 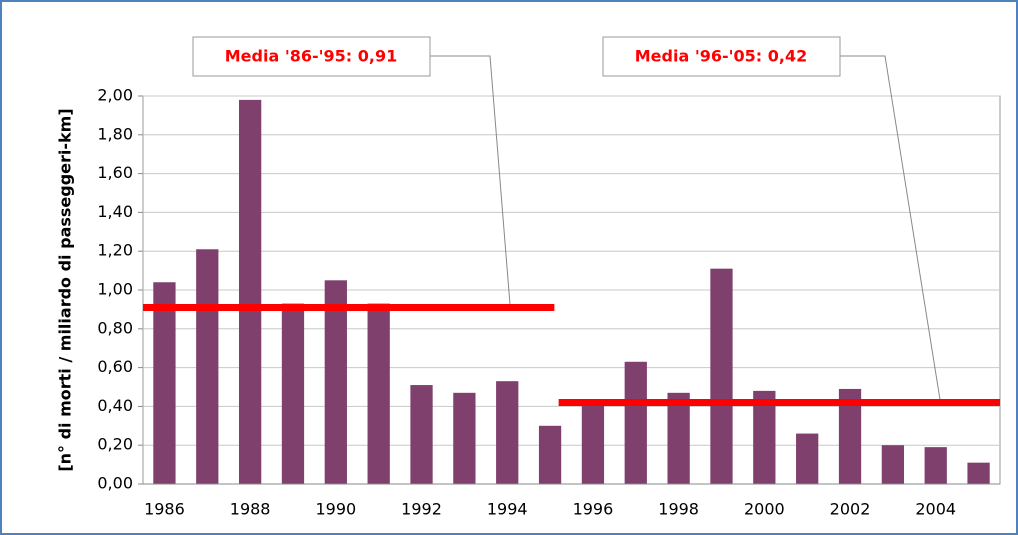 I want to click on y-tick-label: 1,80, so click(x=115, y=133).